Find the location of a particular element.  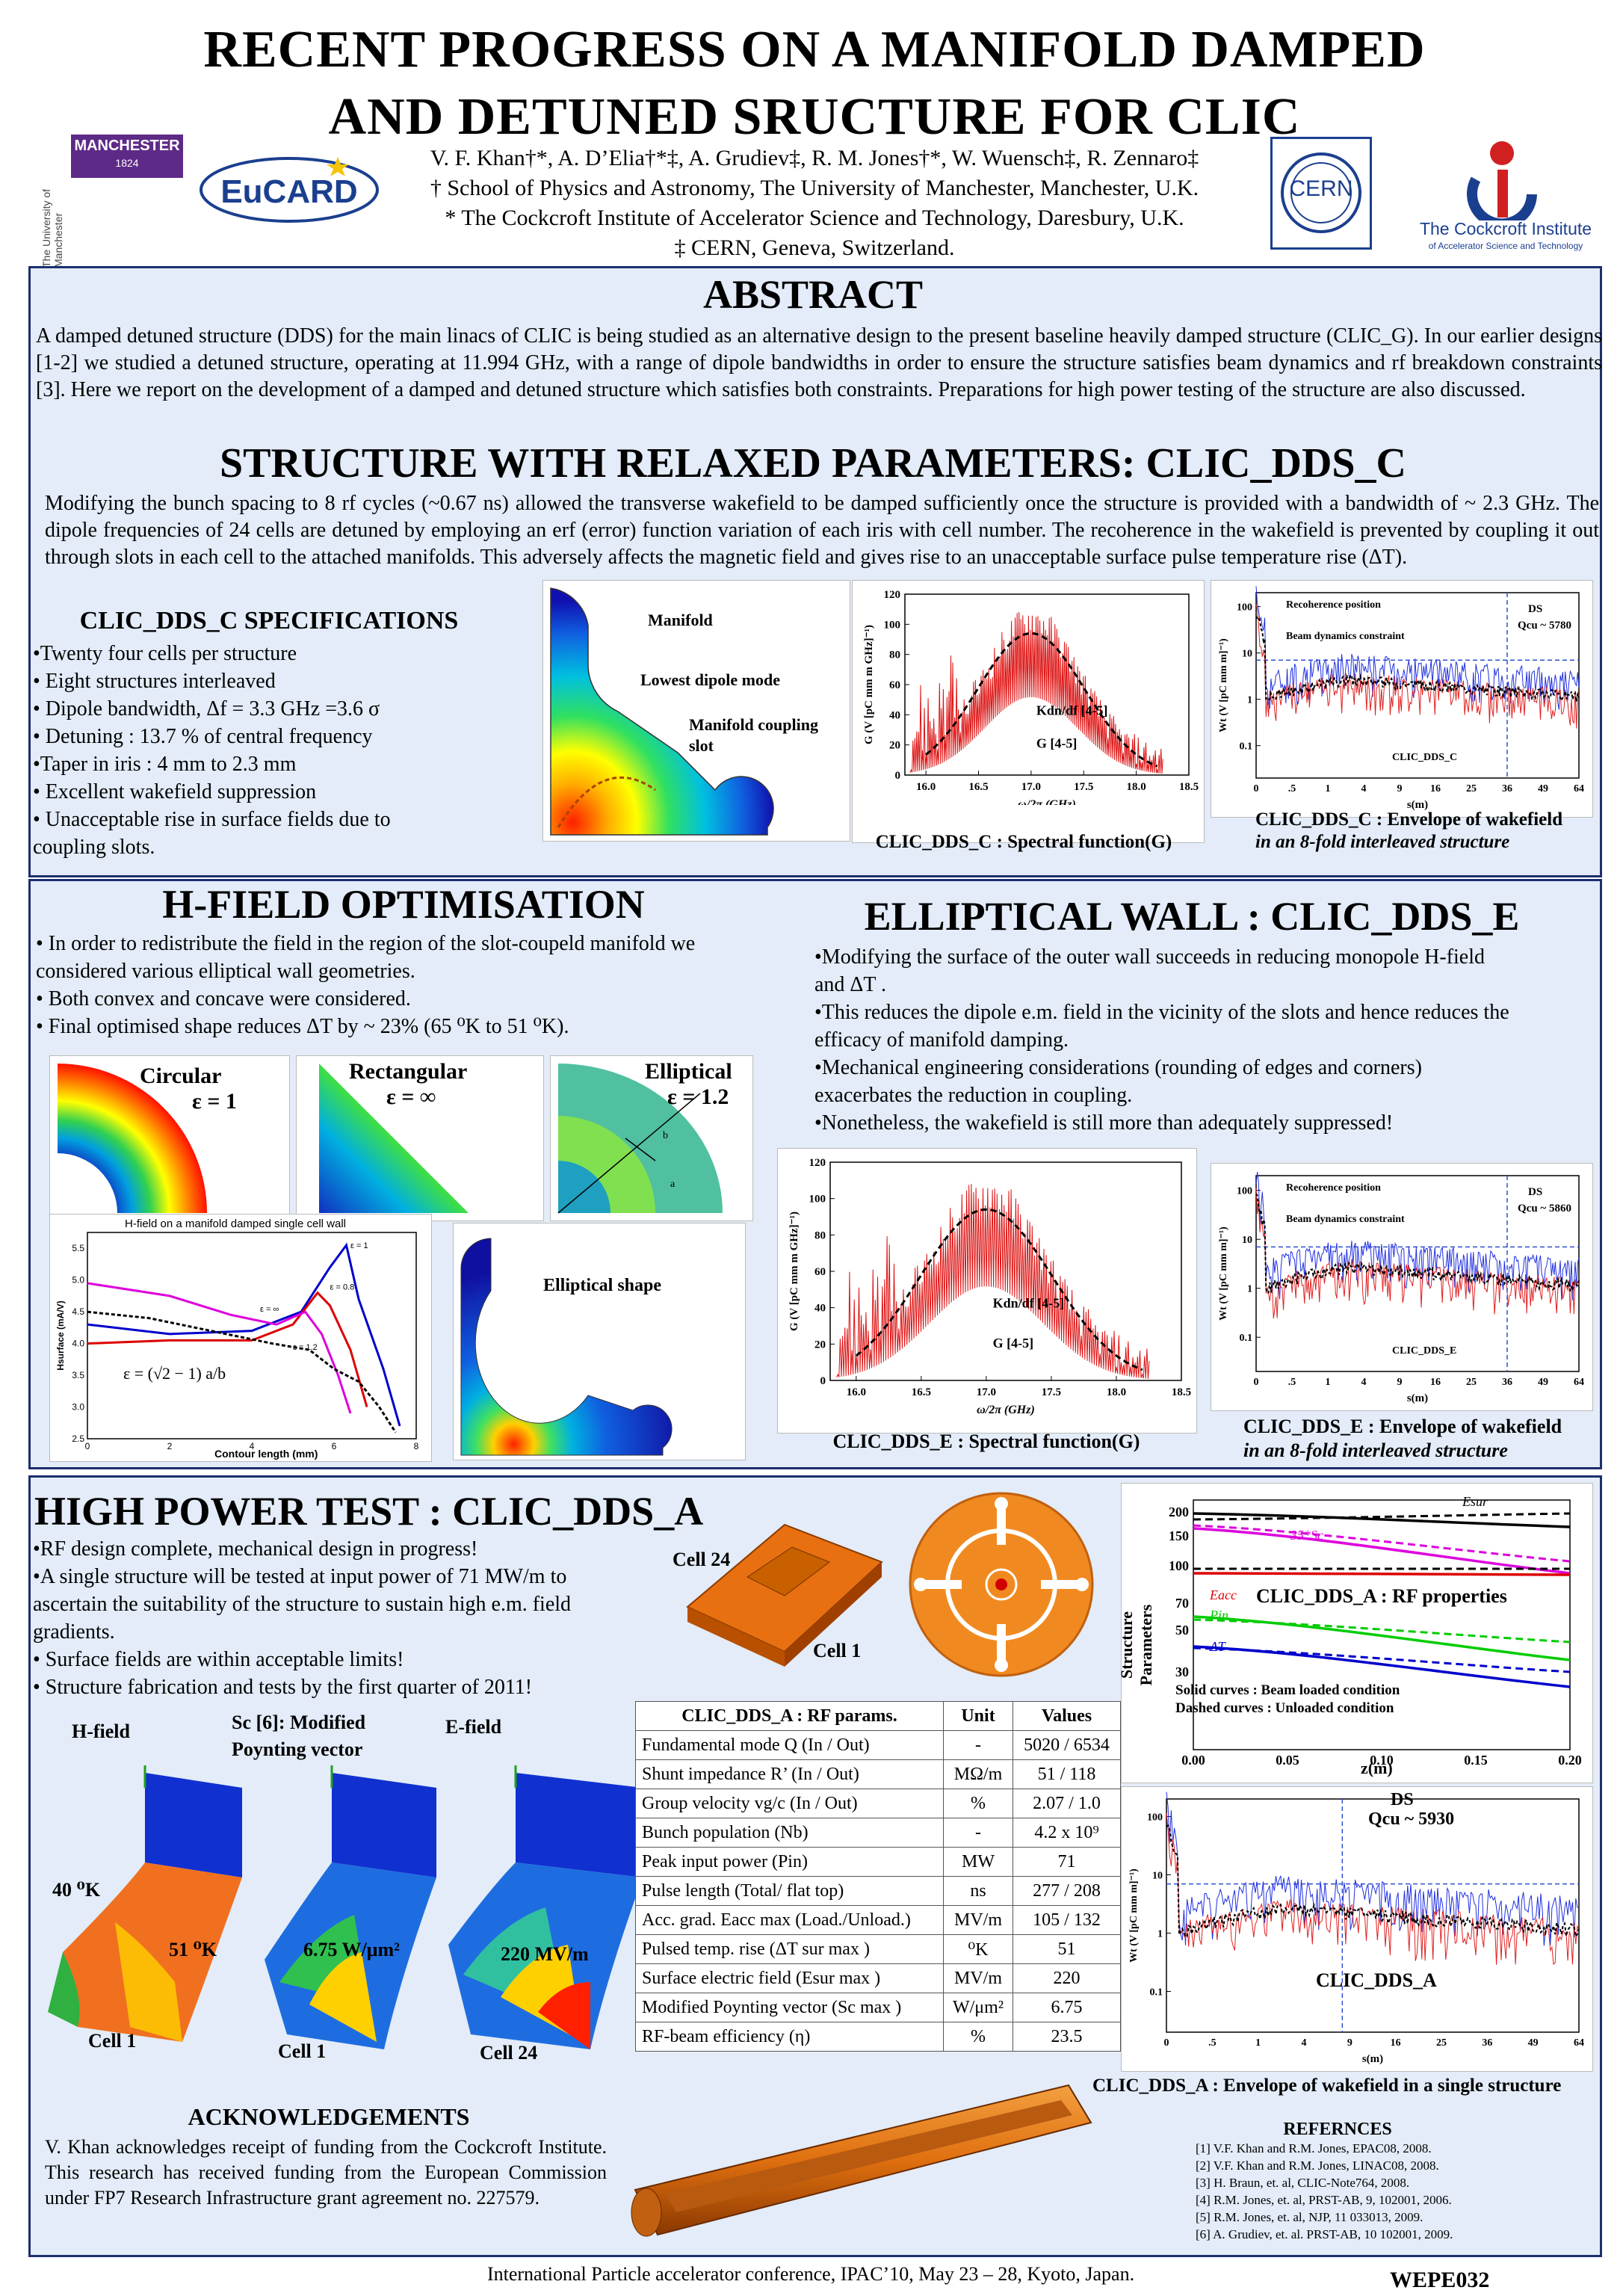

x-tick-label: 18.0 is located at coordinates (1136, 787).